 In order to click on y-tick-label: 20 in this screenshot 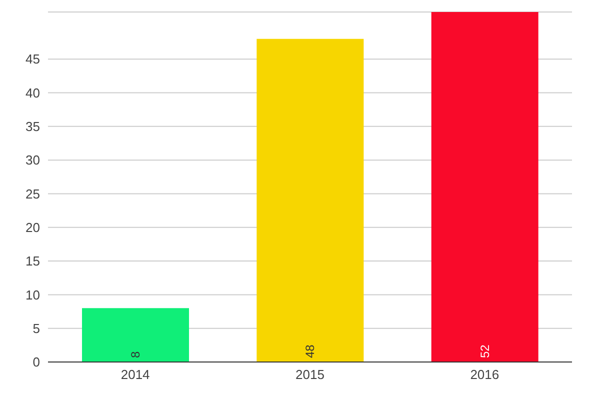, I will do `click(33, 227)`.